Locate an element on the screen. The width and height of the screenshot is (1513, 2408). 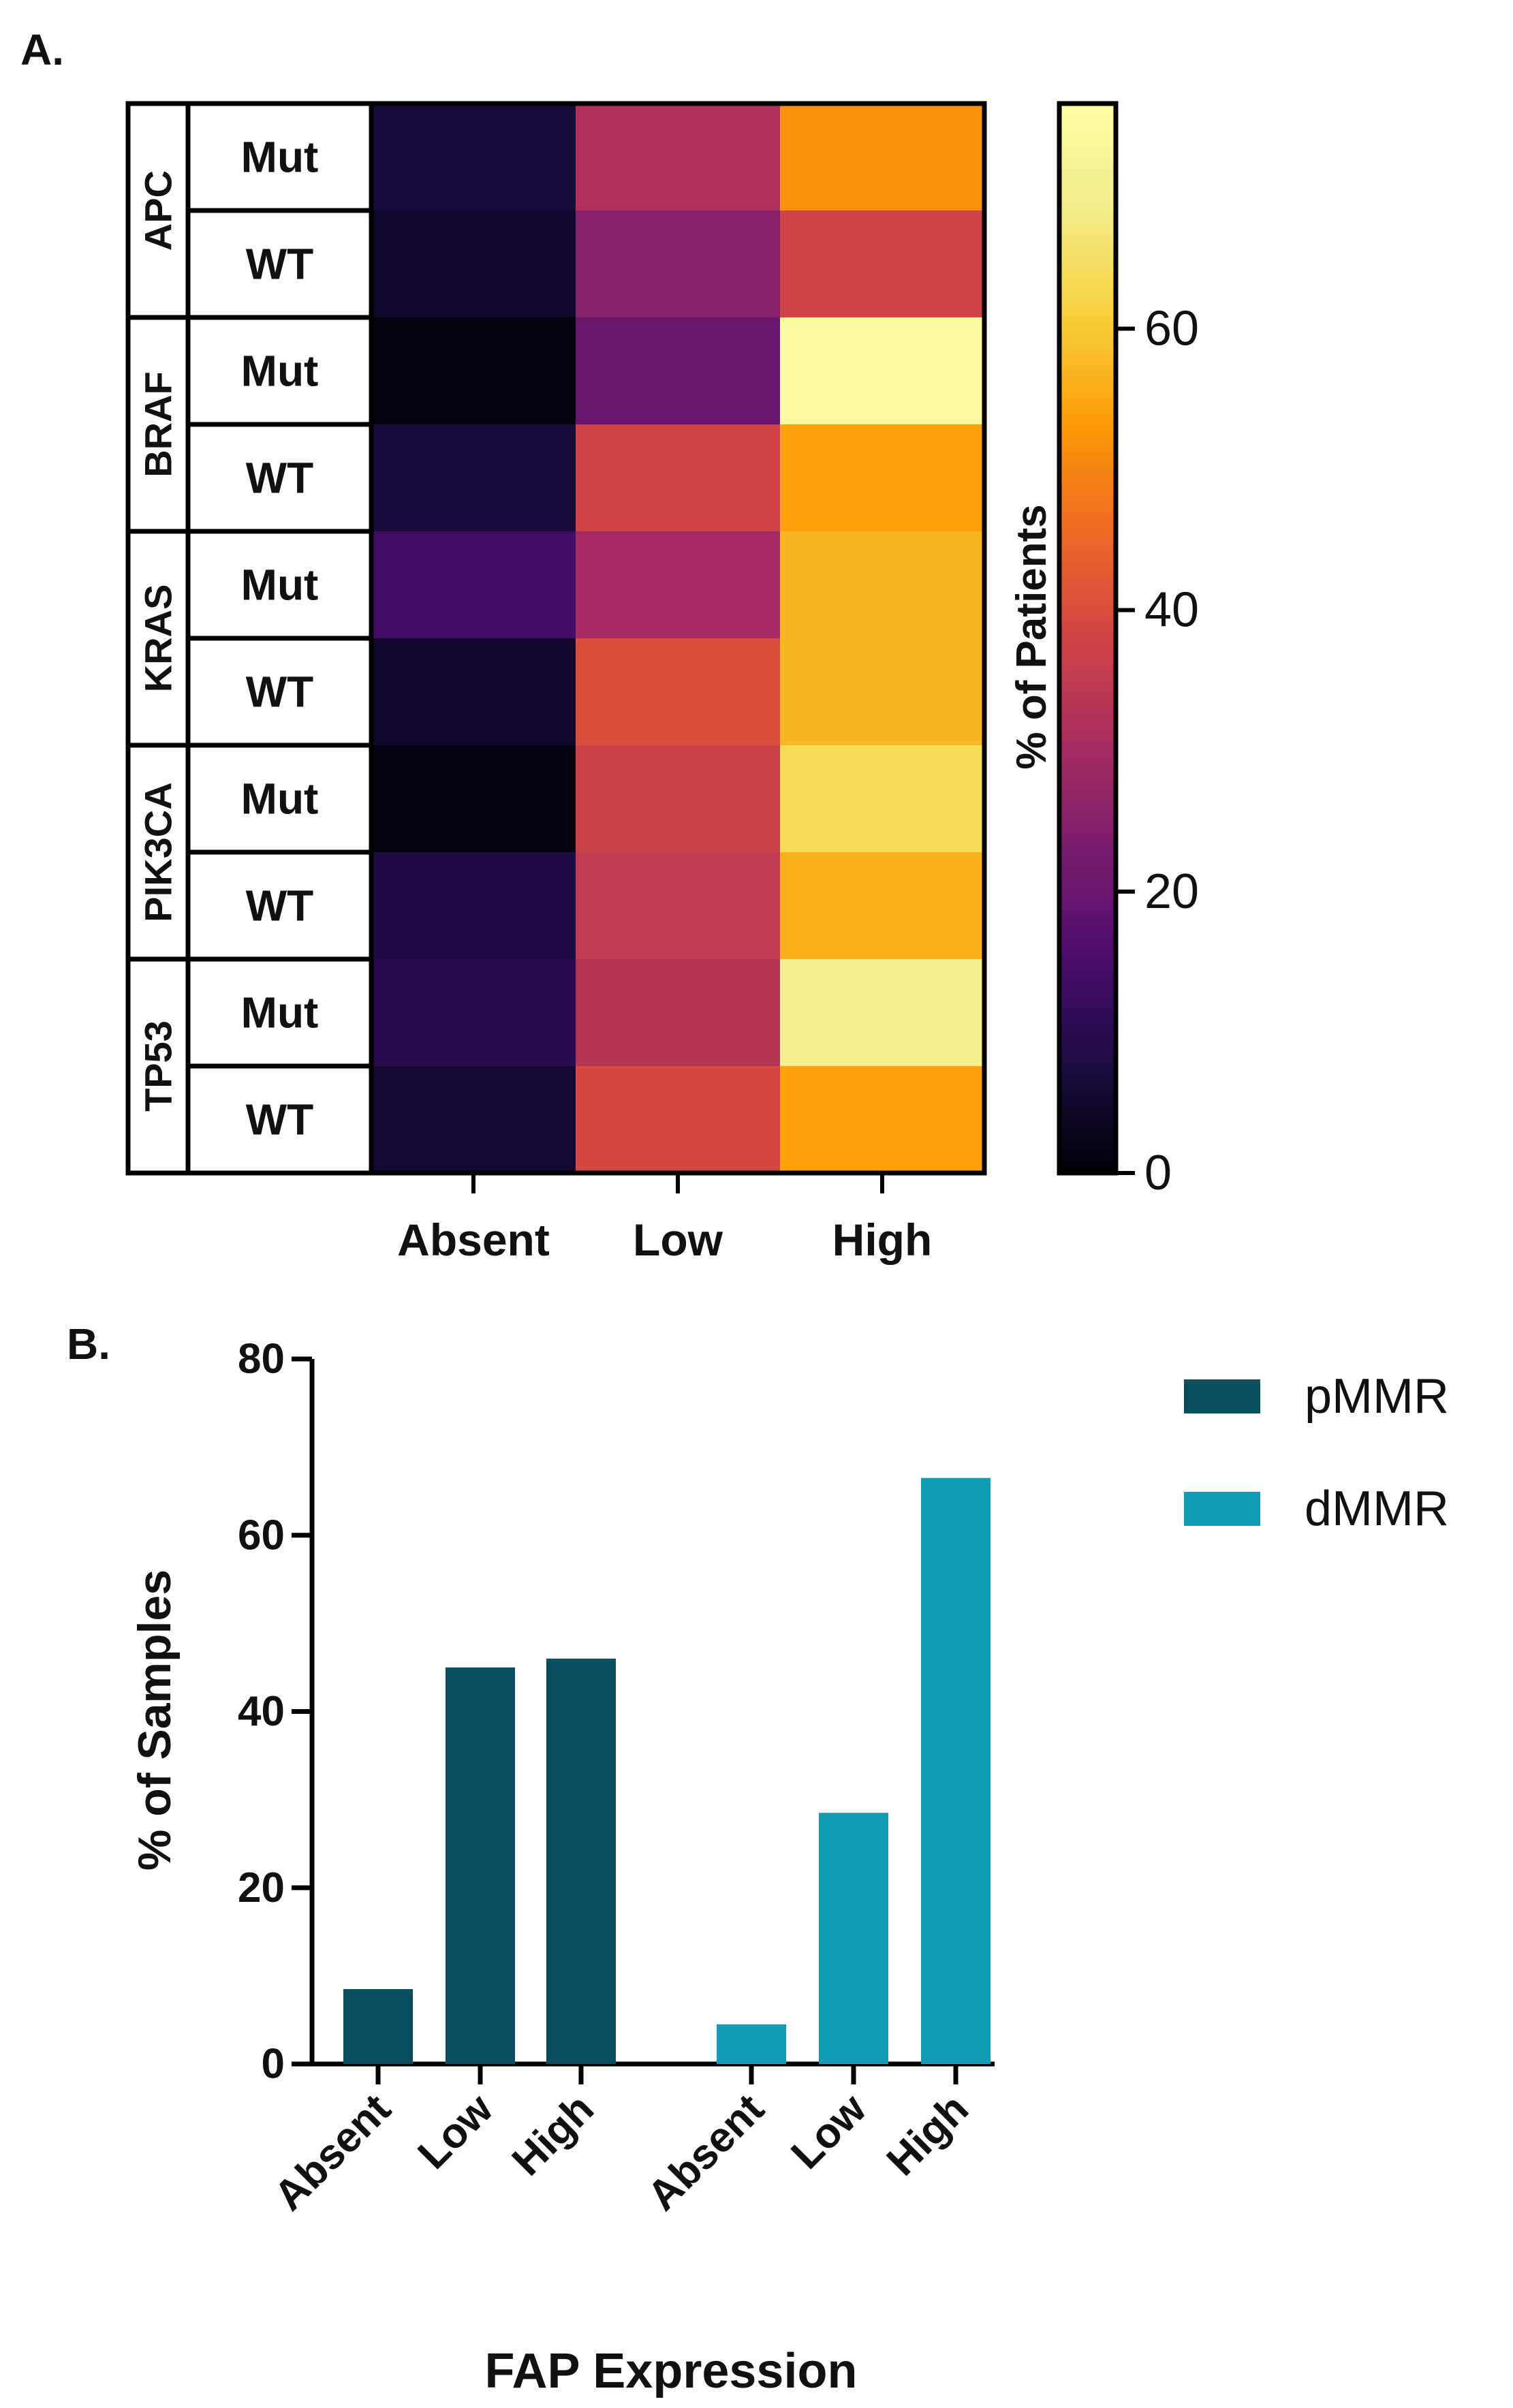
colorbar-tick-label: 20 is located at coordinates (1172, 892).